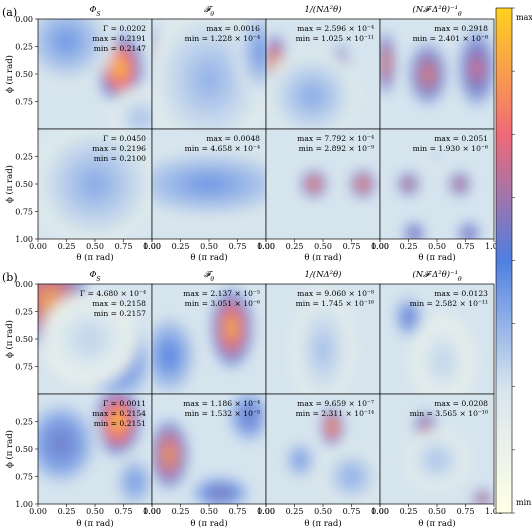 Image resolution: width=532 pixels, height=530 pixels. I want to click on column-title: ΦS, so click(94, 276).